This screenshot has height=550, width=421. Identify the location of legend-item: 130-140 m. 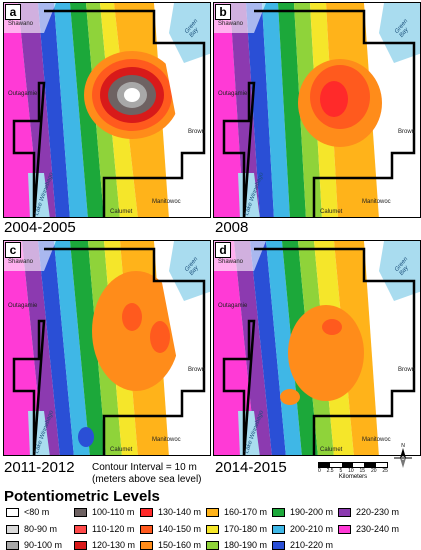
(170, 512).